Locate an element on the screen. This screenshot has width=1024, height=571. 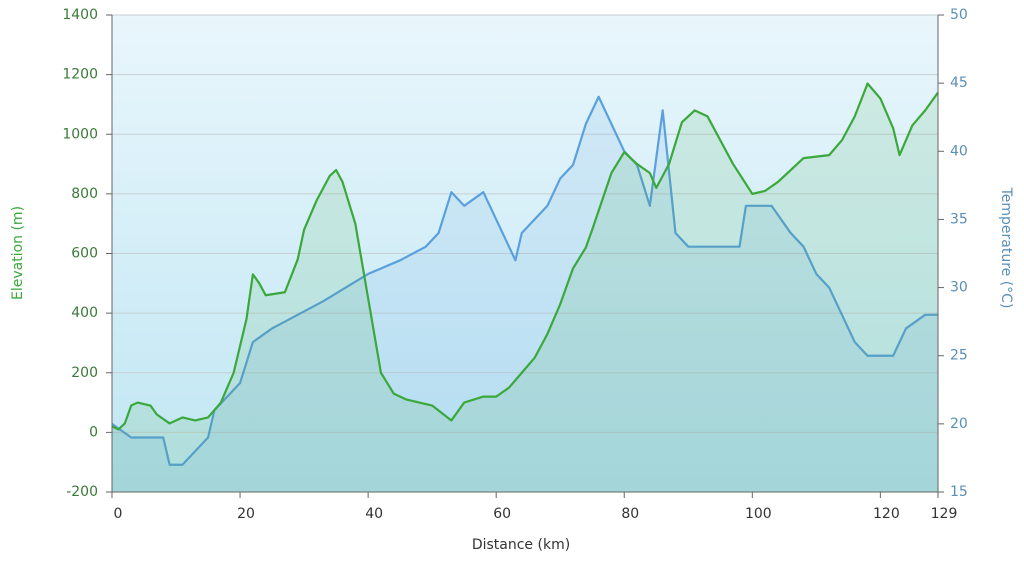
x-axis-label: Distance (km) is located at coordinates (521, 545).